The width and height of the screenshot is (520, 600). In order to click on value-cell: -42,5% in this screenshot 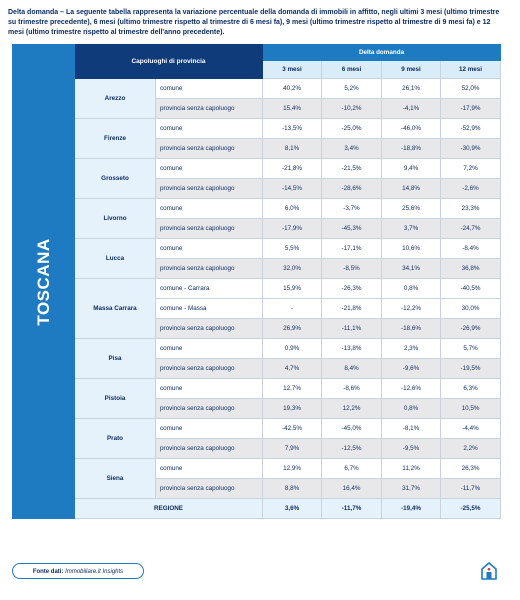, I will do `click(292, 428)`.